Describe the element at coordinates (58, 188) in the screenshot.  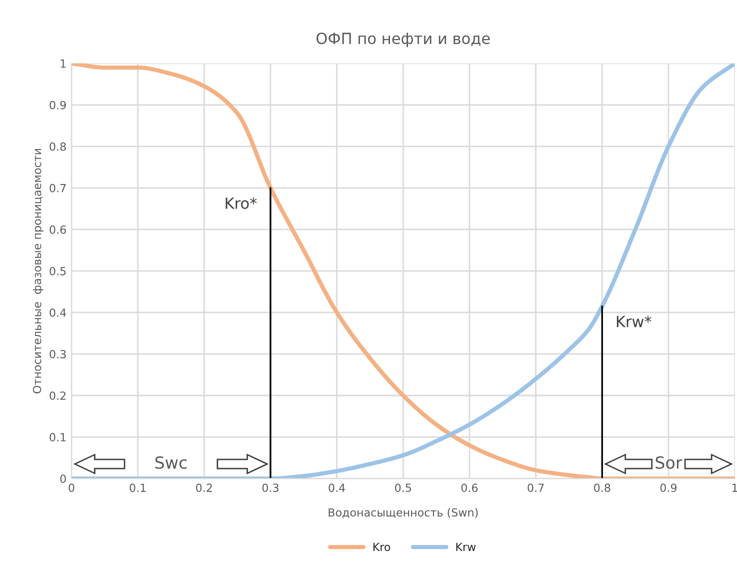
I see `y-tick-label: 0.7` at that location.